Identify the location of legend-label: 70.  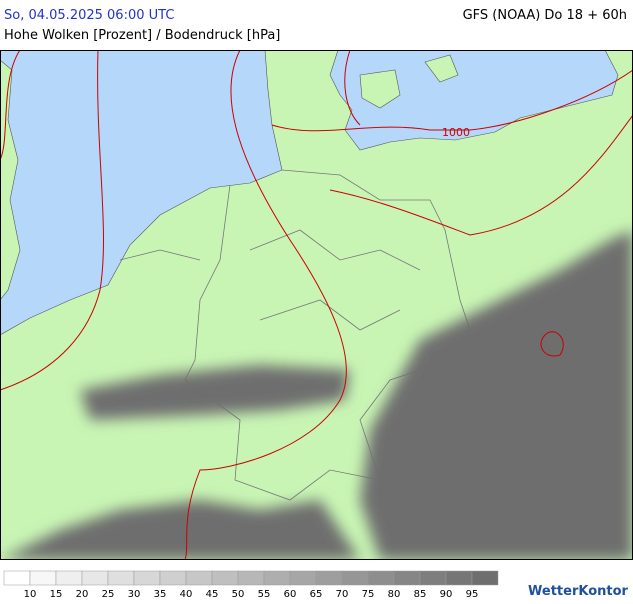
(342, 594).